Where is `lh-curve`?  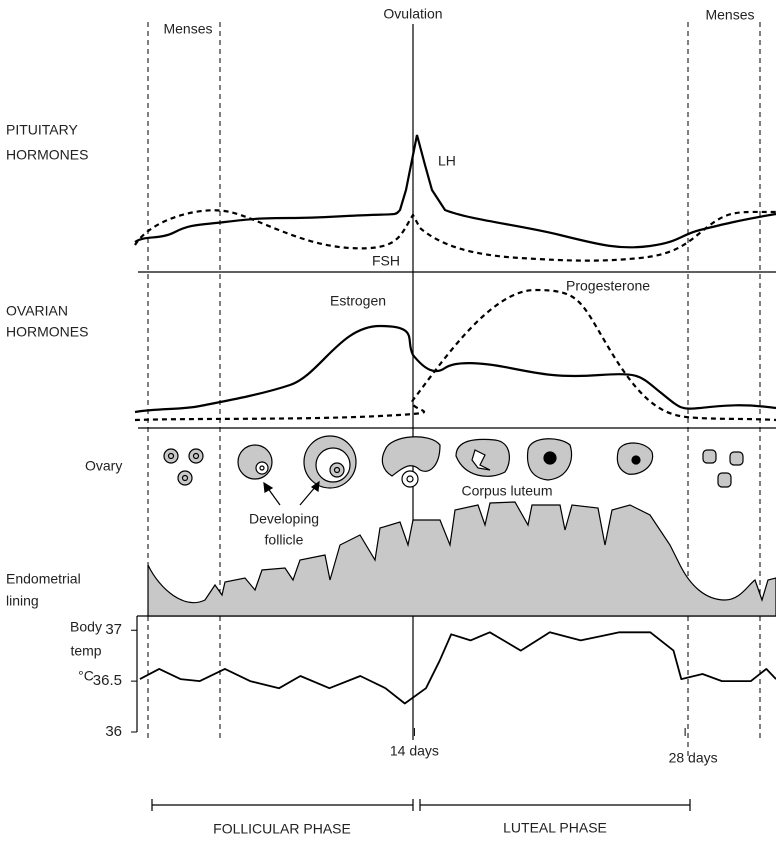 lh-curve is located at coordinates (455, 191).